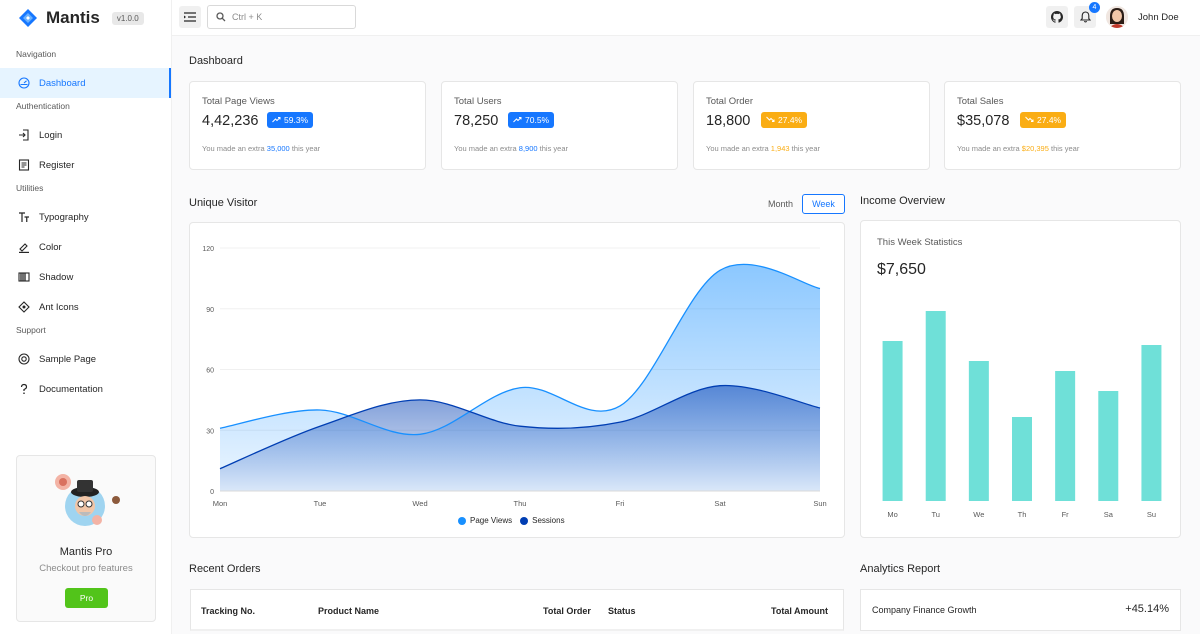 The image size is (1200, 634). I want to click on stat-change-value: 59.3%, so click(296, 120).